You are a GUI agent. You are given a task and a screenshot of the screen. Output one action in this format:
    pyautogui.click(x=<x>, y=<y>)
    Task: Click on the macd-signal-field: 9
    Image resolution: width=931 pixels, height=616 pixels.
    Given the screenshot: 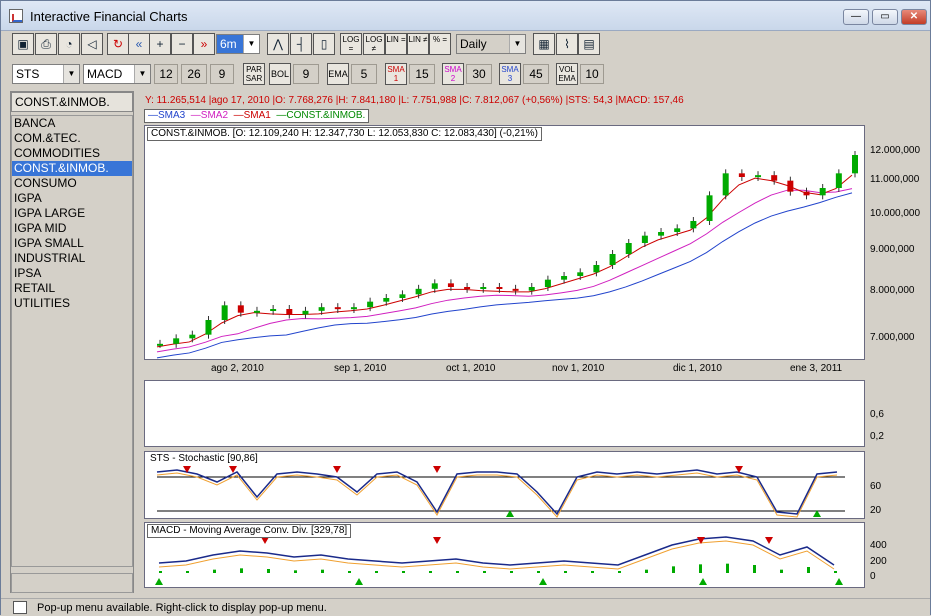 What is the action you would take?
    pyautogui.click(x=222, y=74)
    